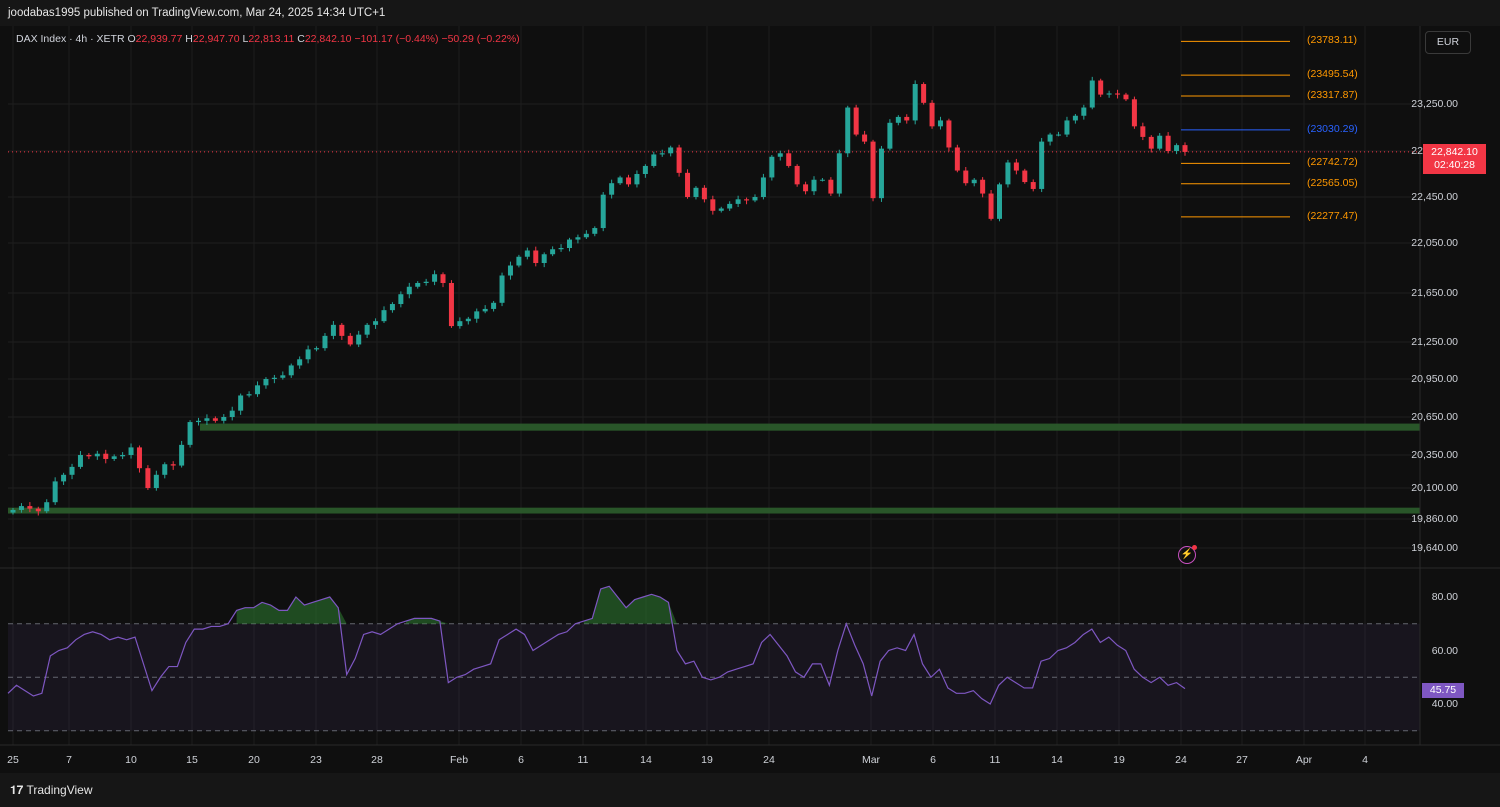 The image size is (1500, 807). I want to click on price-tick-label: 22,050.00, so click(1434, 243).